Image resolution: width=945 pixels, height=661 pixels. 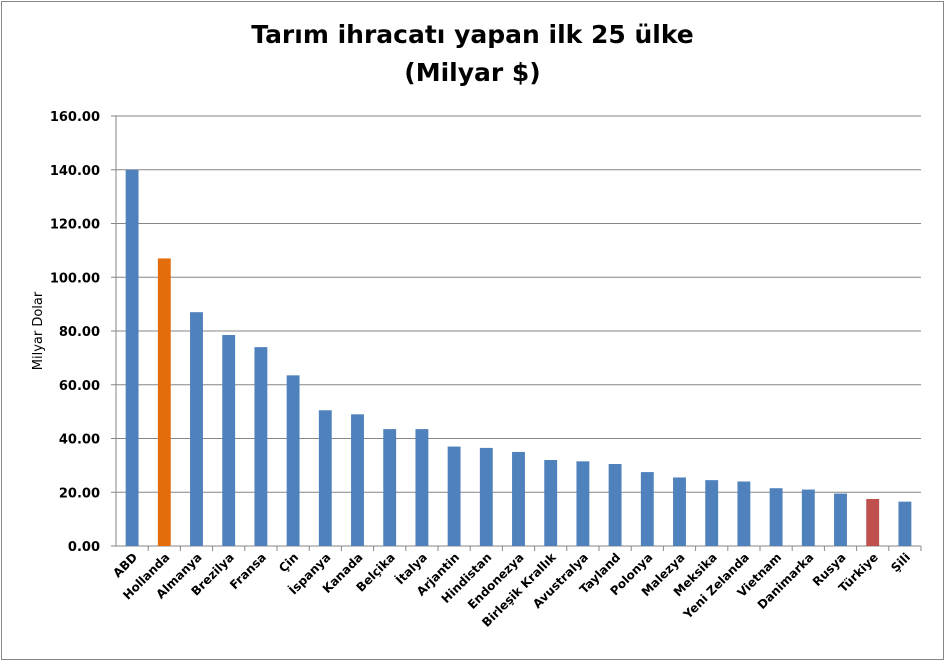 I want to click on y-tick-label: 160.00, so click(x=75, y=117).